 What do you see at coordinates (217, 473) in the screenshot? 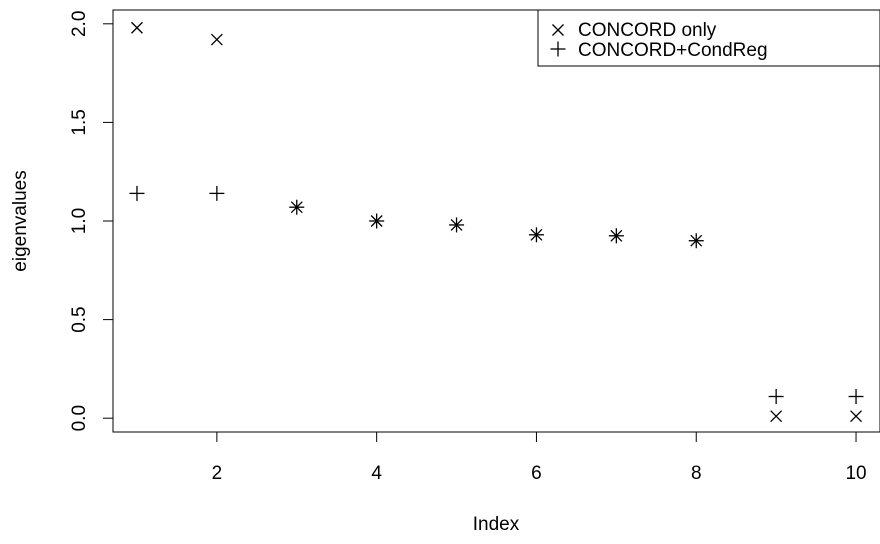
I see `x-tick-label-2: 2` at bounding box center [217, 473].